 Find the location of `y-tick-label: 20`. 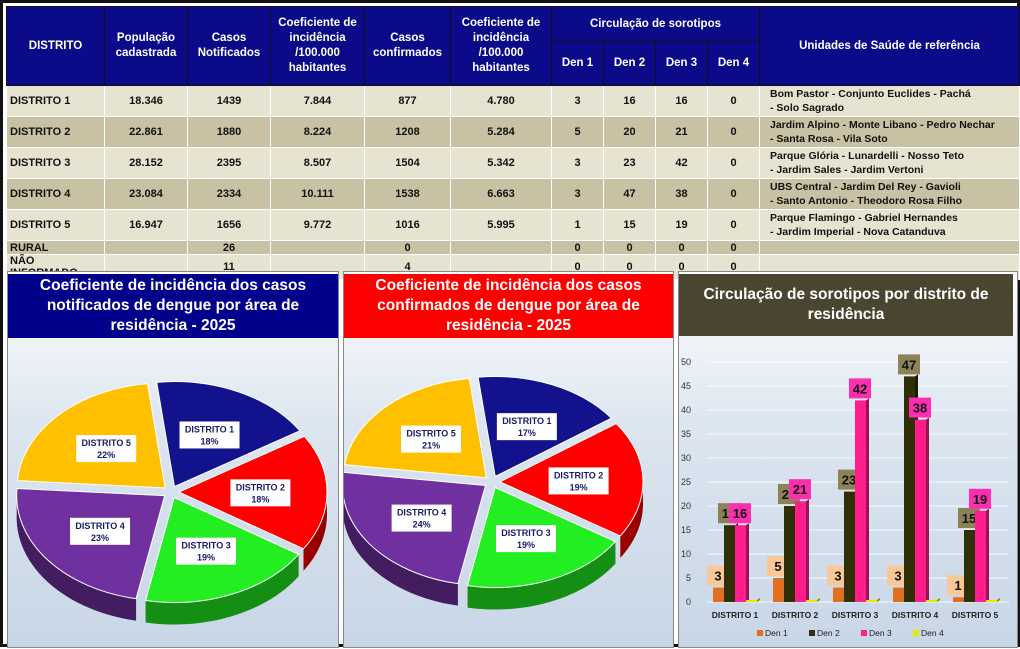

y-tick-label: 20 is located at coordinates (686, 506).